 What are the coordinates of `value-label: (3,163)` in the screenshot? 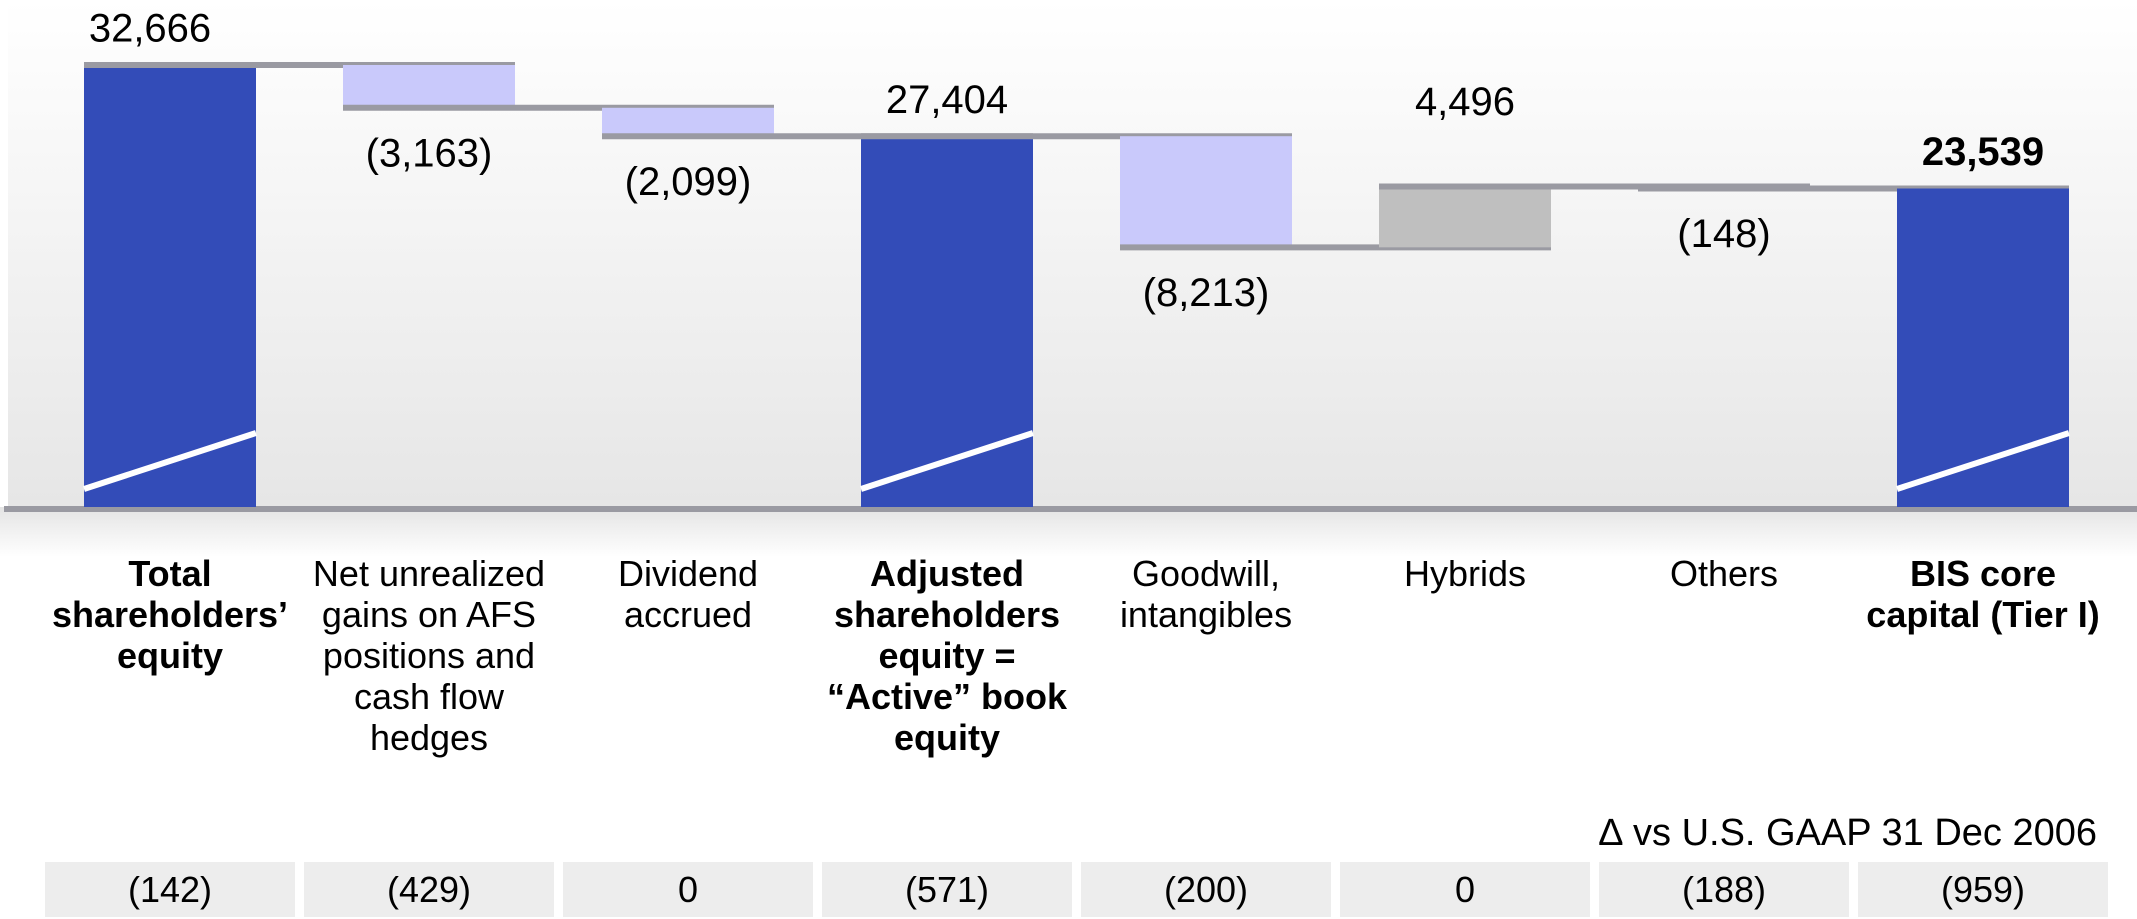 It's located at (429, 153).